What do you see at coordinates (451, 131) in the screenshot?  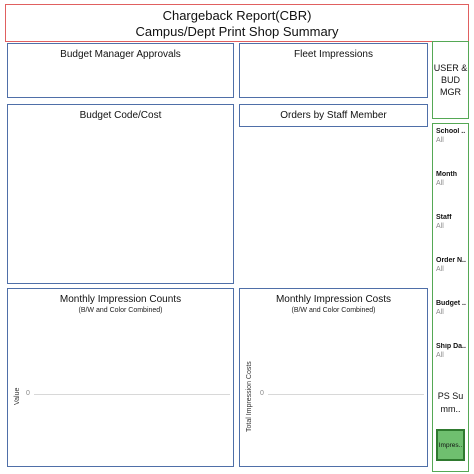 I see `filter-label: School ..` at bounding box center [451, 131].